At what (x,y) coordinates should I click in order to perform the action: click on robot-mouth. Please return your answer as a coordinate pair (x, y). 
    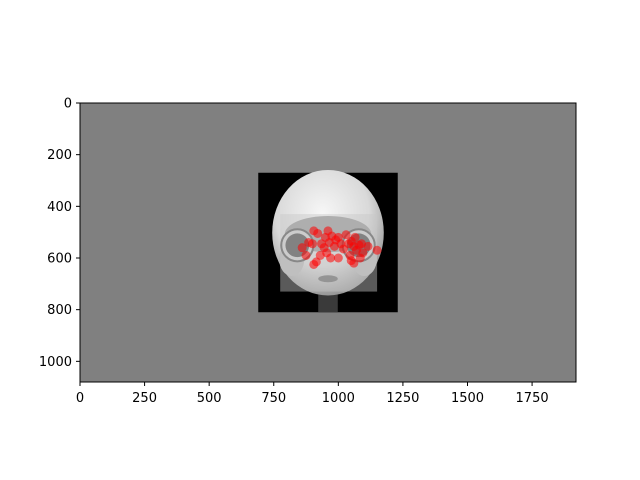
    Looking at the image, I should click on (328, 279).